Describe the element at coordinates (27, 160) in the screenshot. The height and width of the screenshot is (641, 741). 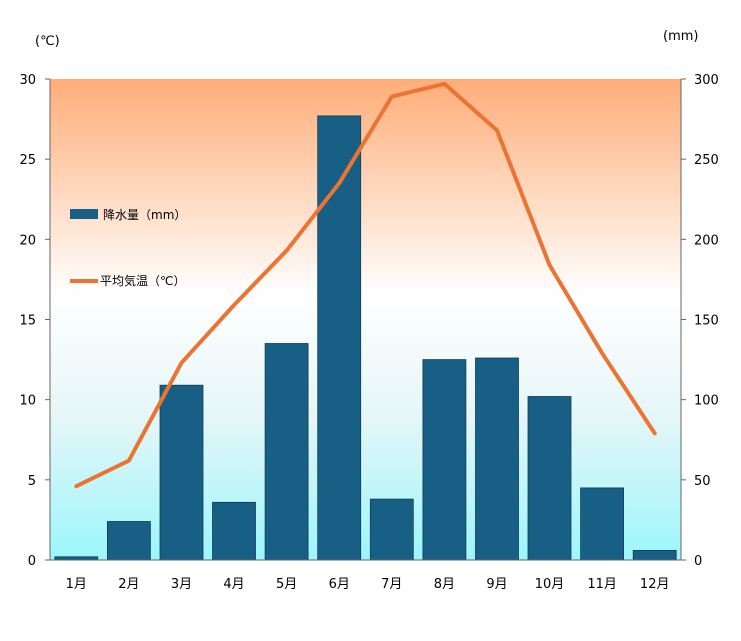
I see `left-tick-label: 25` at that location.